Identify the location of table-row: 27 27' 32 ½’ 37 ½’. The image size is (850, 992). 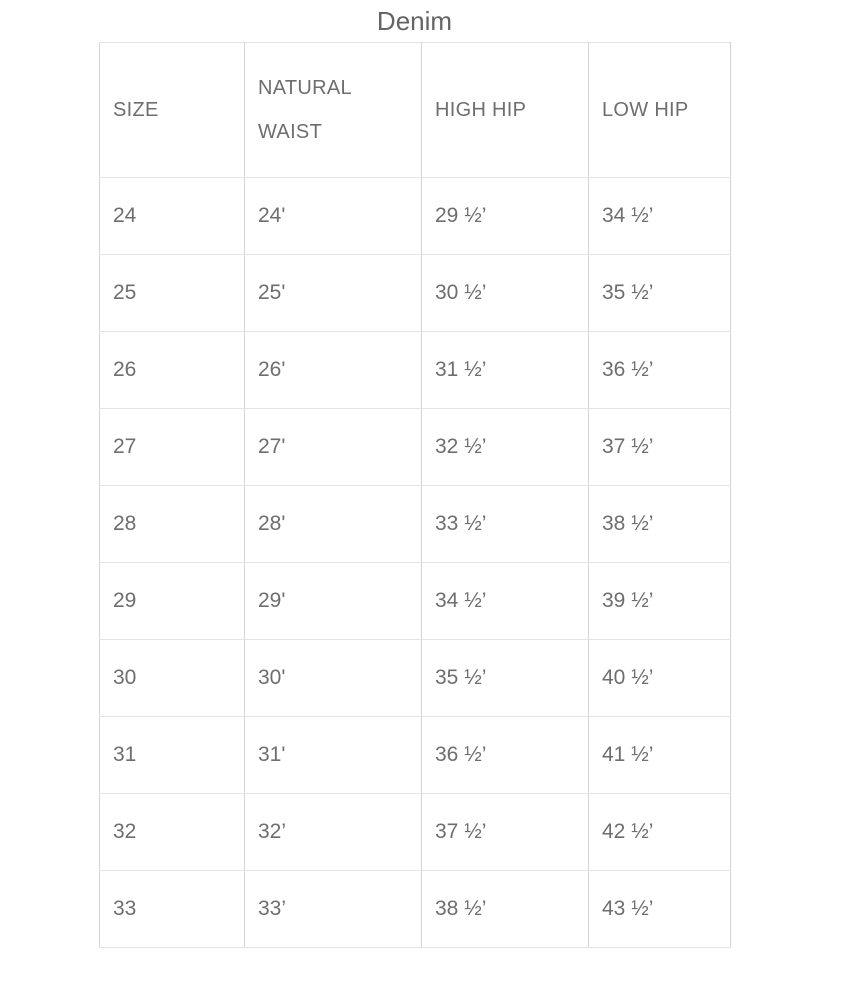
(415, 447).